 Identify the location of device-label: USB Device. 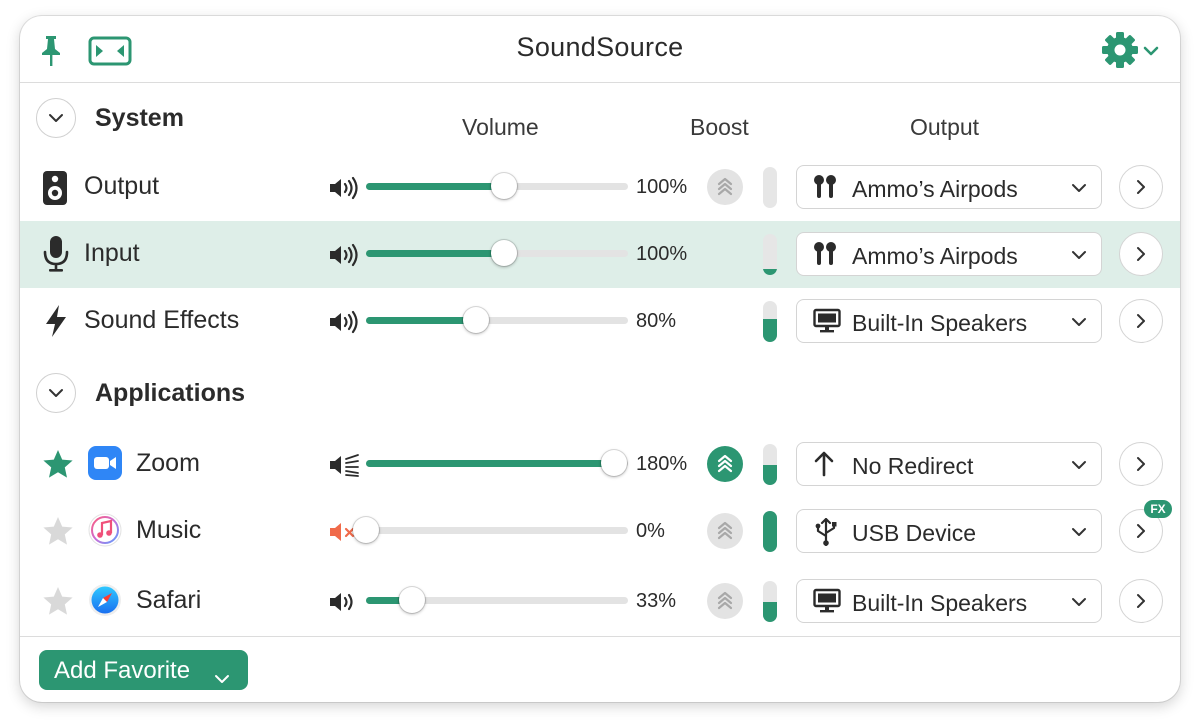
(914, 533).